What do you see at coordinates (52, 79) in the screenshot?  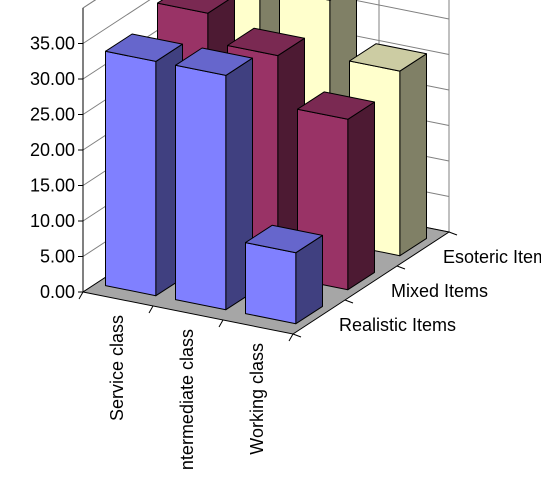 I see `y-tick-label: 30.00` at bounding box center [52, 79].